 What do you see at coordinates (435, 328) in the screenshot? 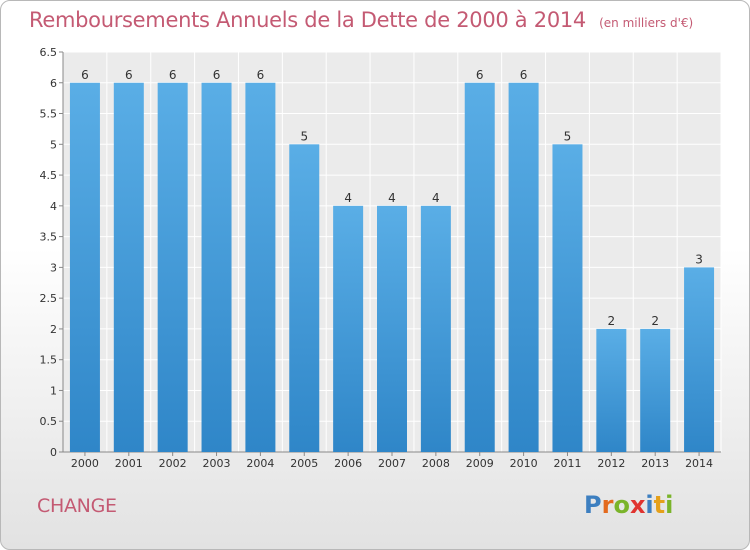
I see `bar-2008` at bounding box center [435, 328].